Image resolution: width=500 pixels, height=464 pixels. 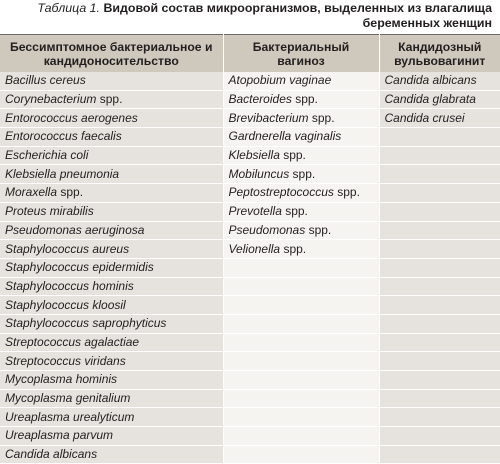 What do you see at coordinates (112, 343) in the screenshot?
I see `table-cell: Streptococcus agalactiae` at bounding box center [112, 343].